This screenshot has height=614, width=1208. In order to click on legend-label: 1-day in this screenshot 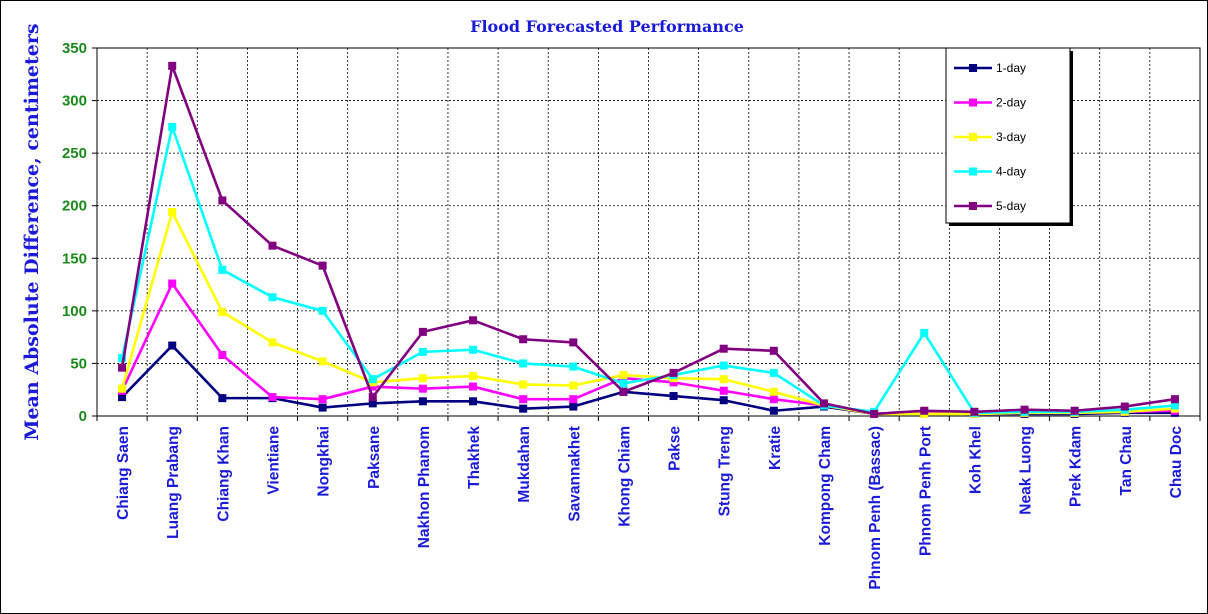, I will do `click(1011, 68)`.